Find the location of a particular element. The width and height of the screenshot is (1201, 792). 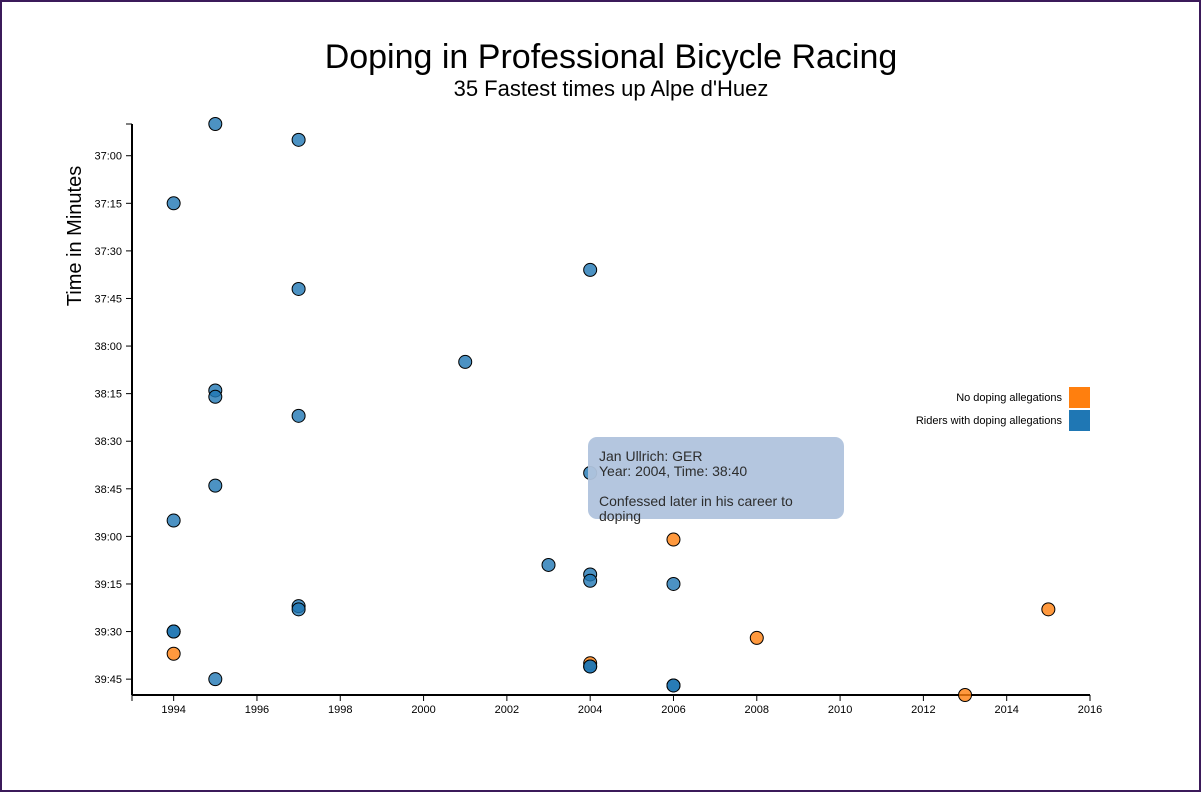

x-tick-label: 2014 is located at coordinates (1006, 710).